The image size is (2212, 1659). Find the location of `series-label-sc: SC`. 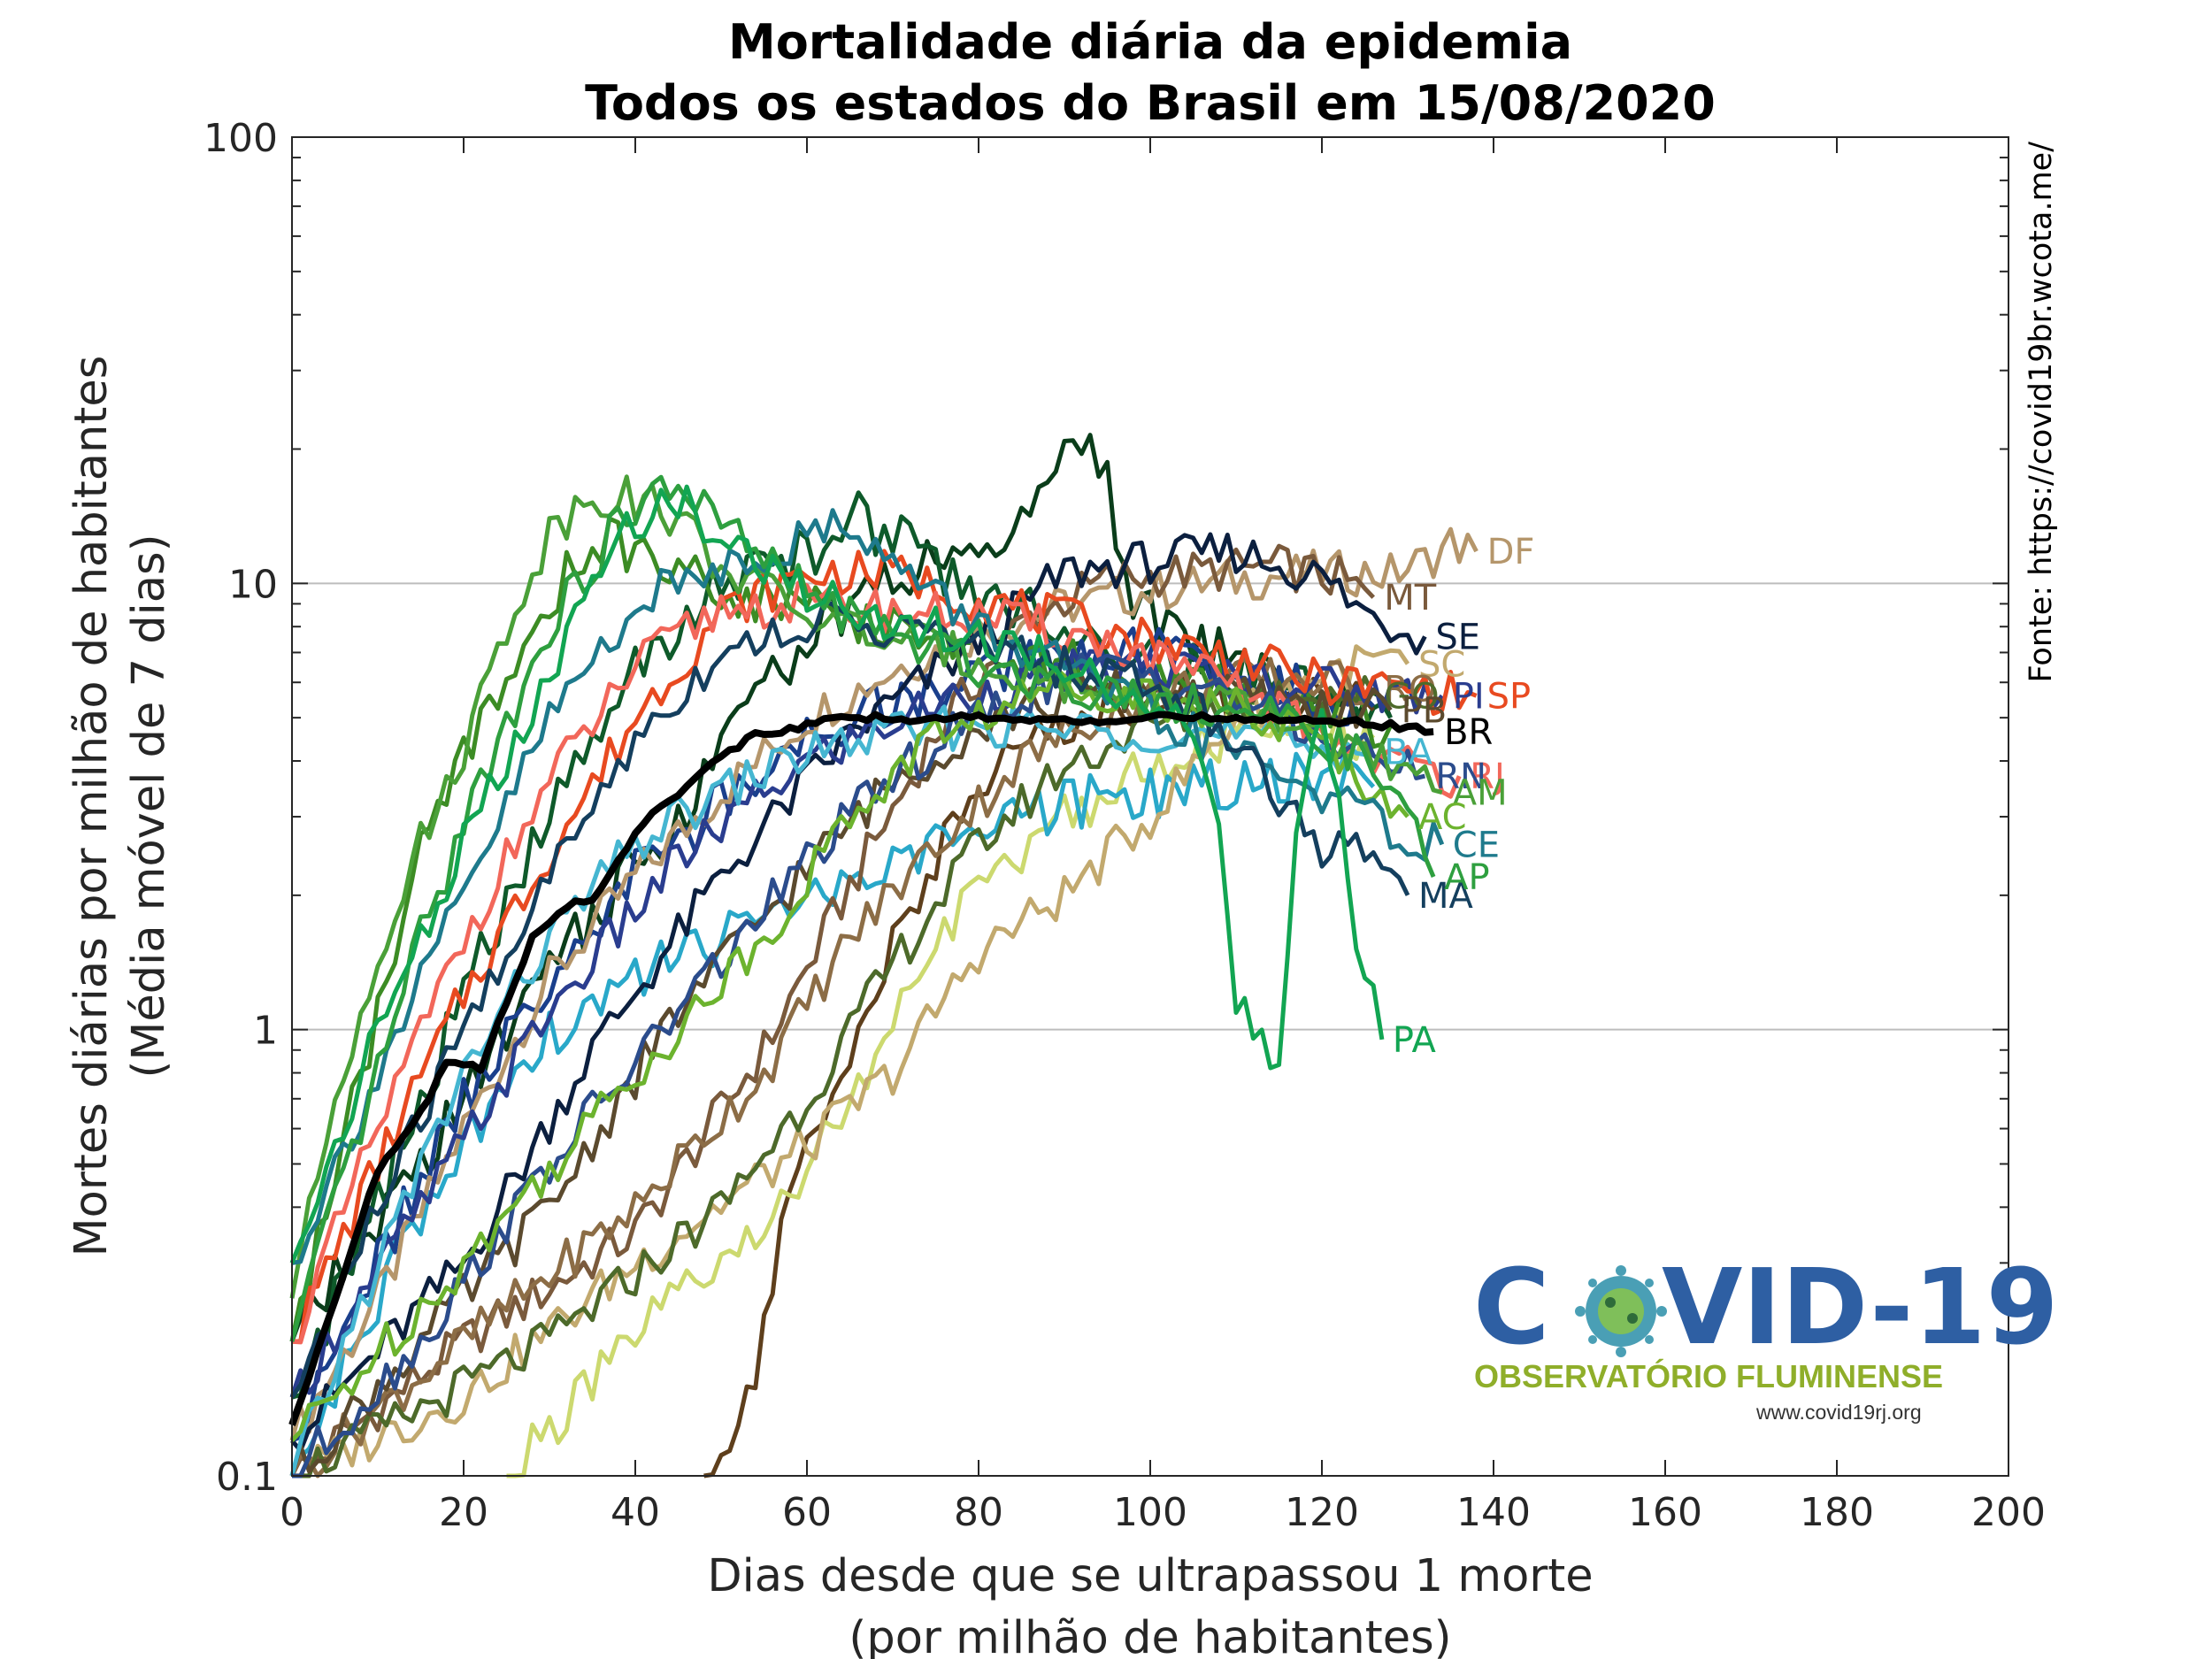

series-label-sc: SC is located at coordinates (1442, 665).